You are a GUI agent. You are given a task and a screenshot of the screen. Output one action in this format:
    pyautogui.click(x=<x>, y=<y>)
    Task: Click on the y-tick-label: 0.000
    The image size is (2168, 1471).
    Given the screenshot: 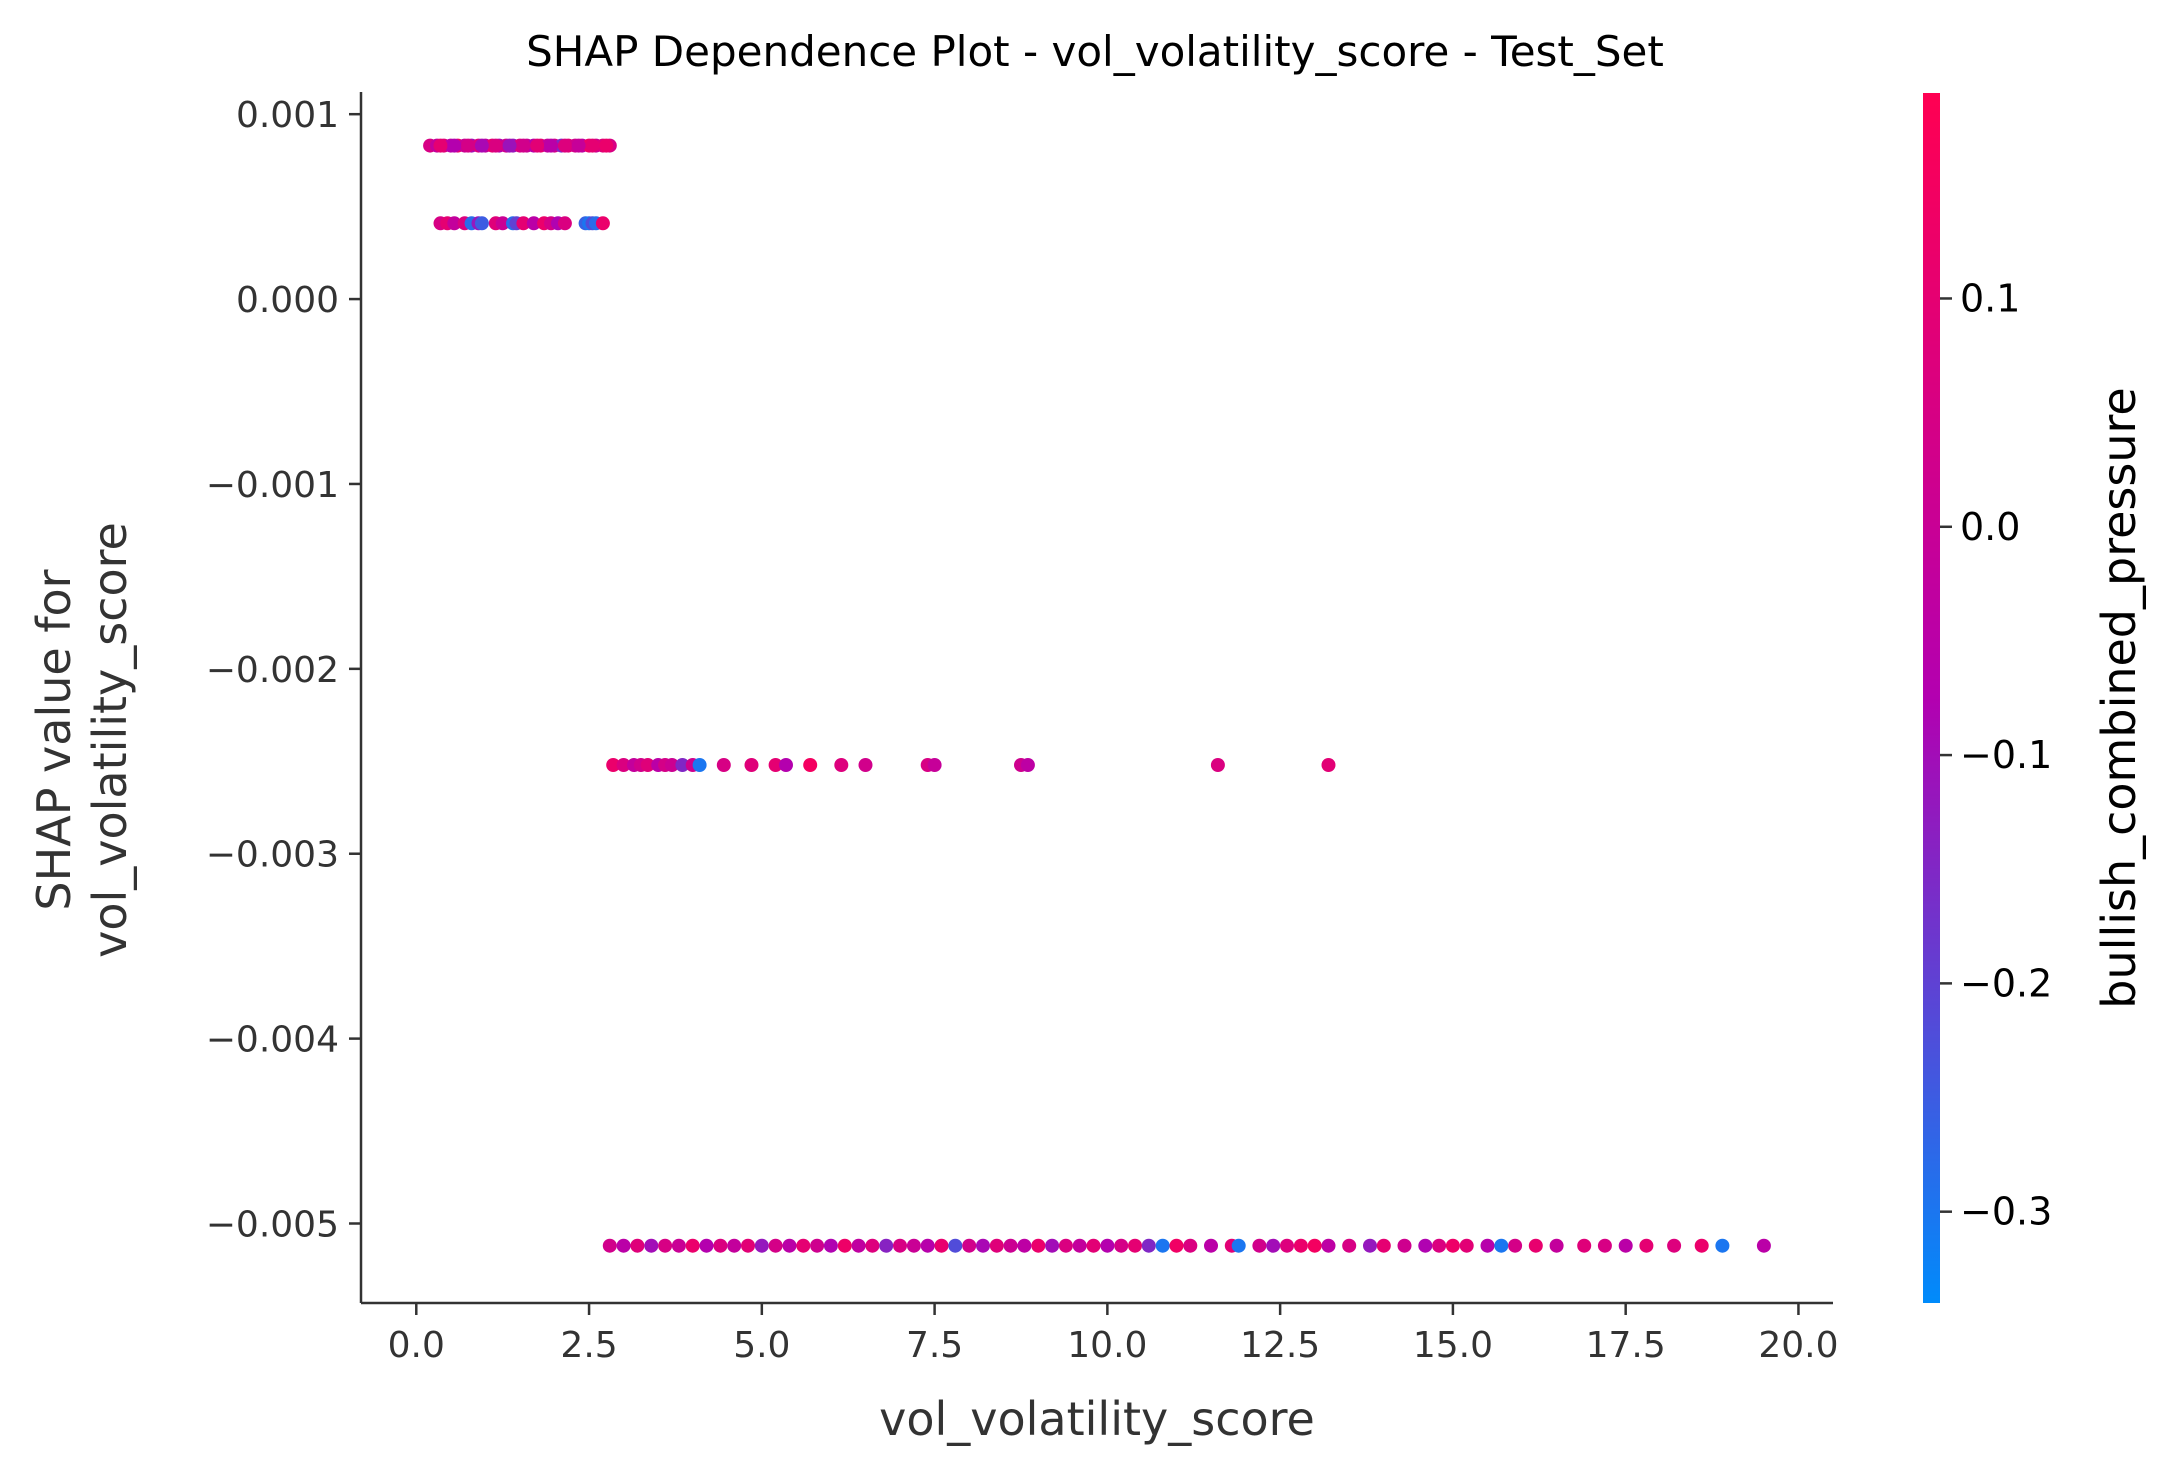 What is the action you would take?
    pyautogui.click(x=287, y=300)
    